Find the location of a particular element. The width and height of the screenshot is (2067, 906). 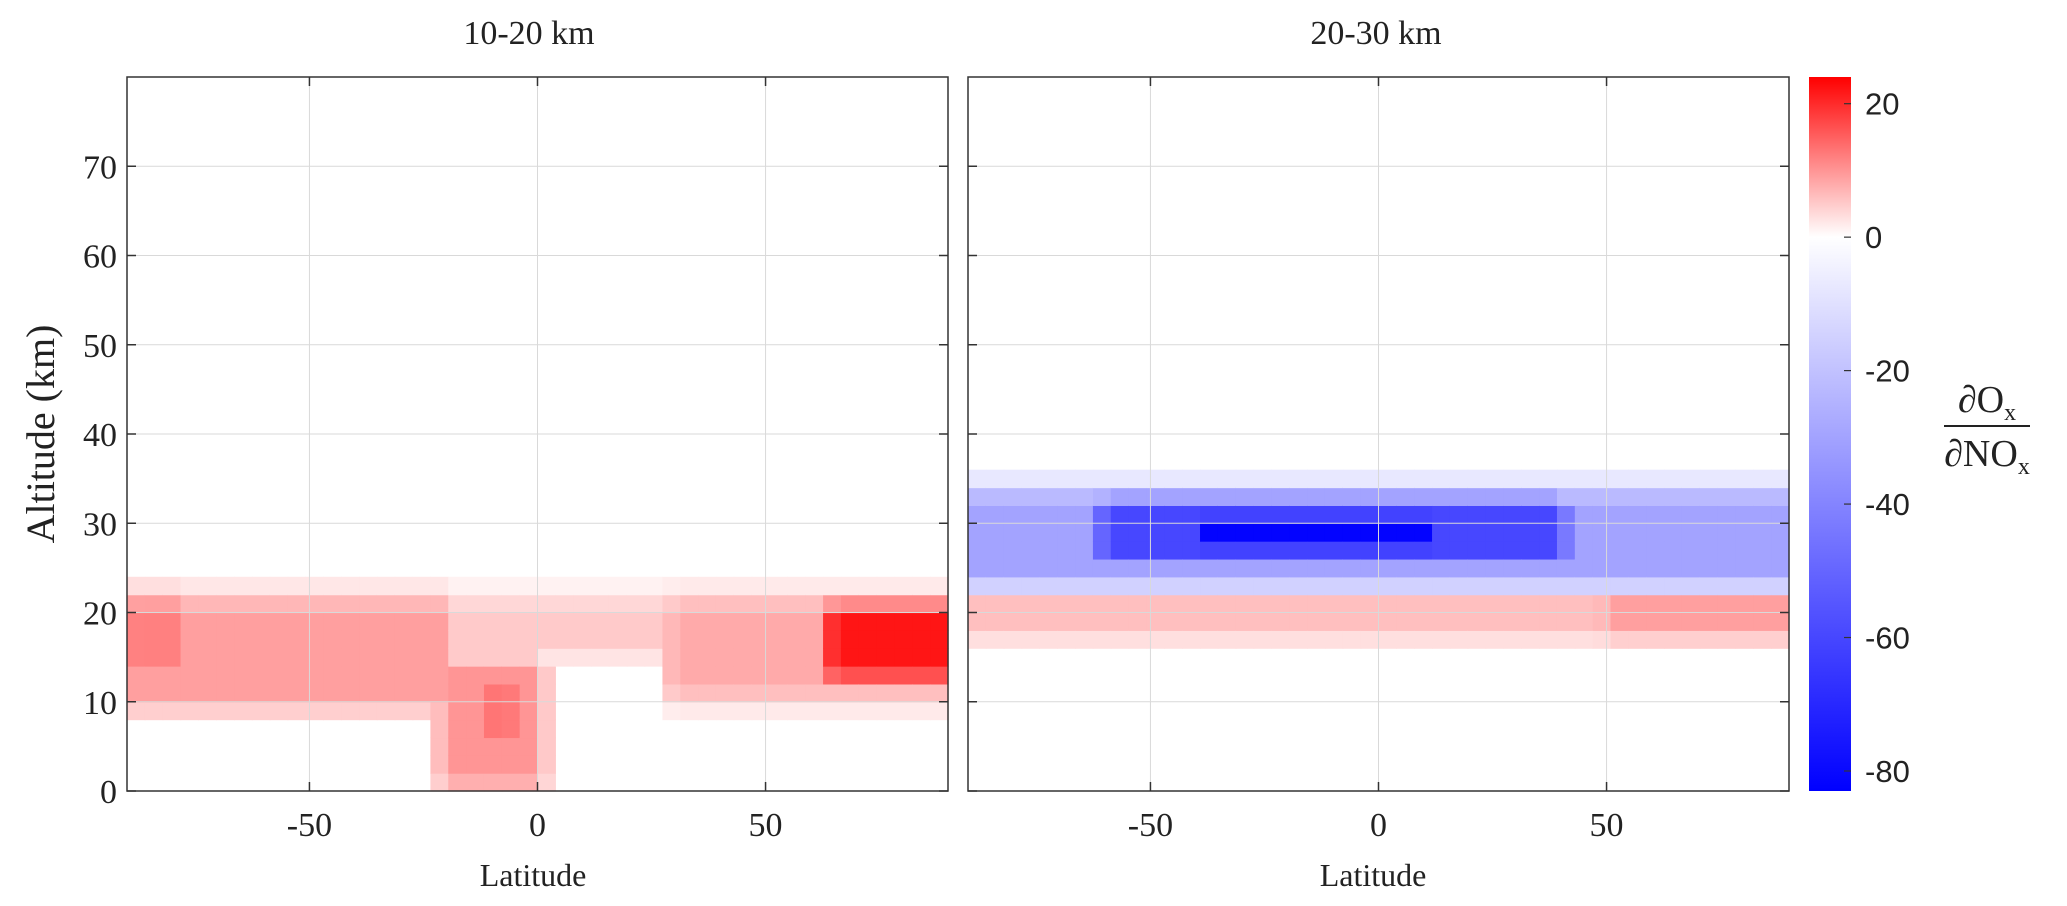

x-tick-label: -50 is located at coordinates (1150, 825).